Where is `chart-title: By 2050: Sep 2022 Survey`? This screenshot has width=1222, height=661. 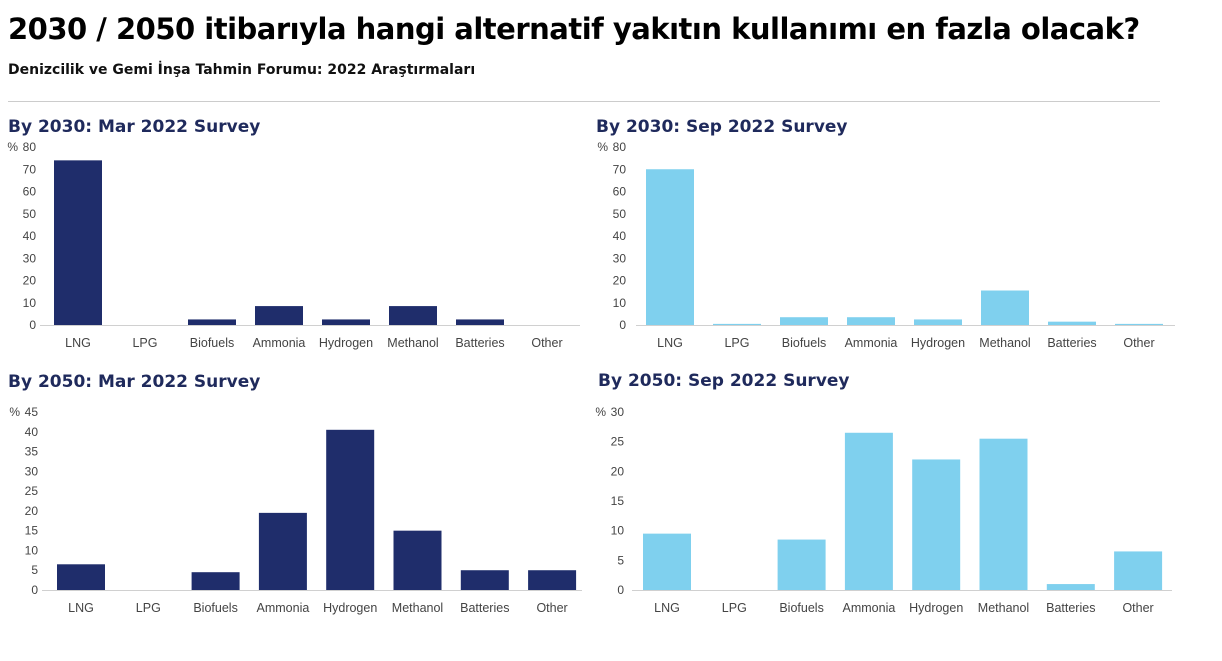
chart-title: By 2050: Sep 2022 Survey is located at coordinates (724, 381).